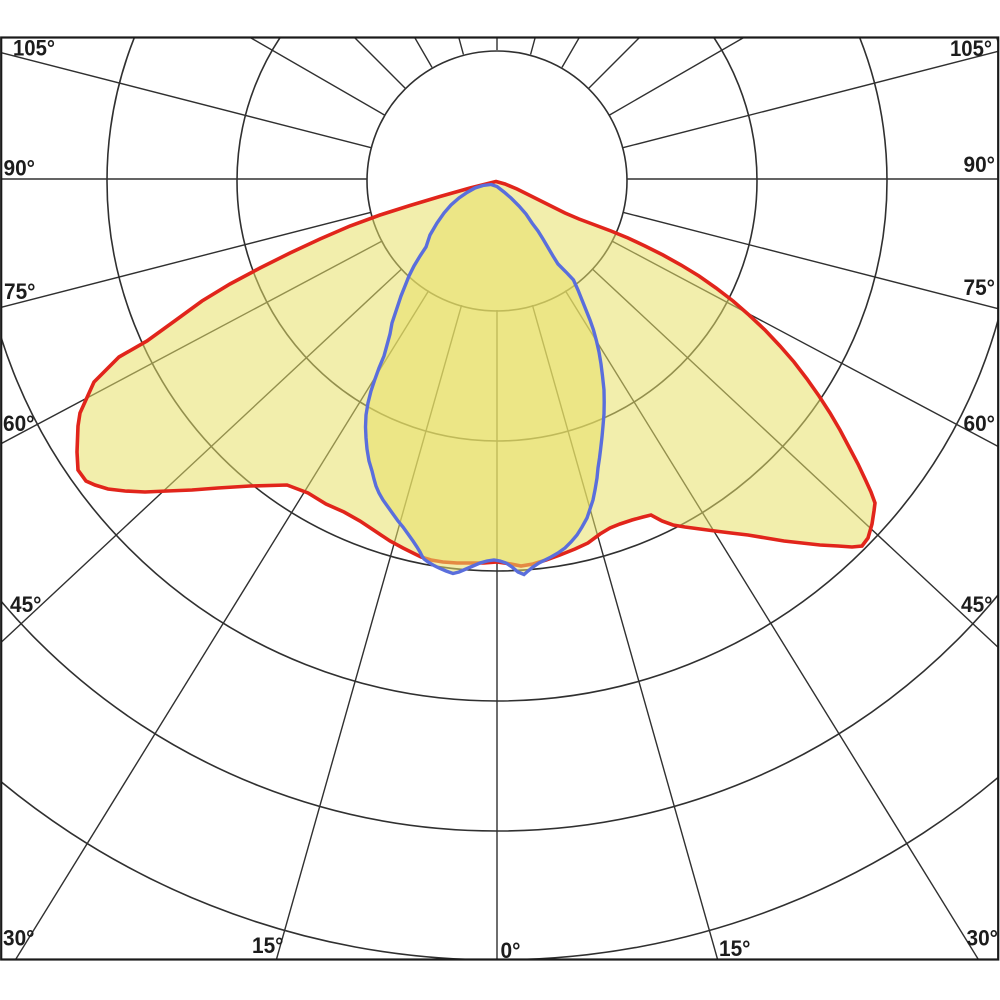  Describe the element at coordinates (511, 950) in the screenshot. I see `svg-text: 0°` at that location.